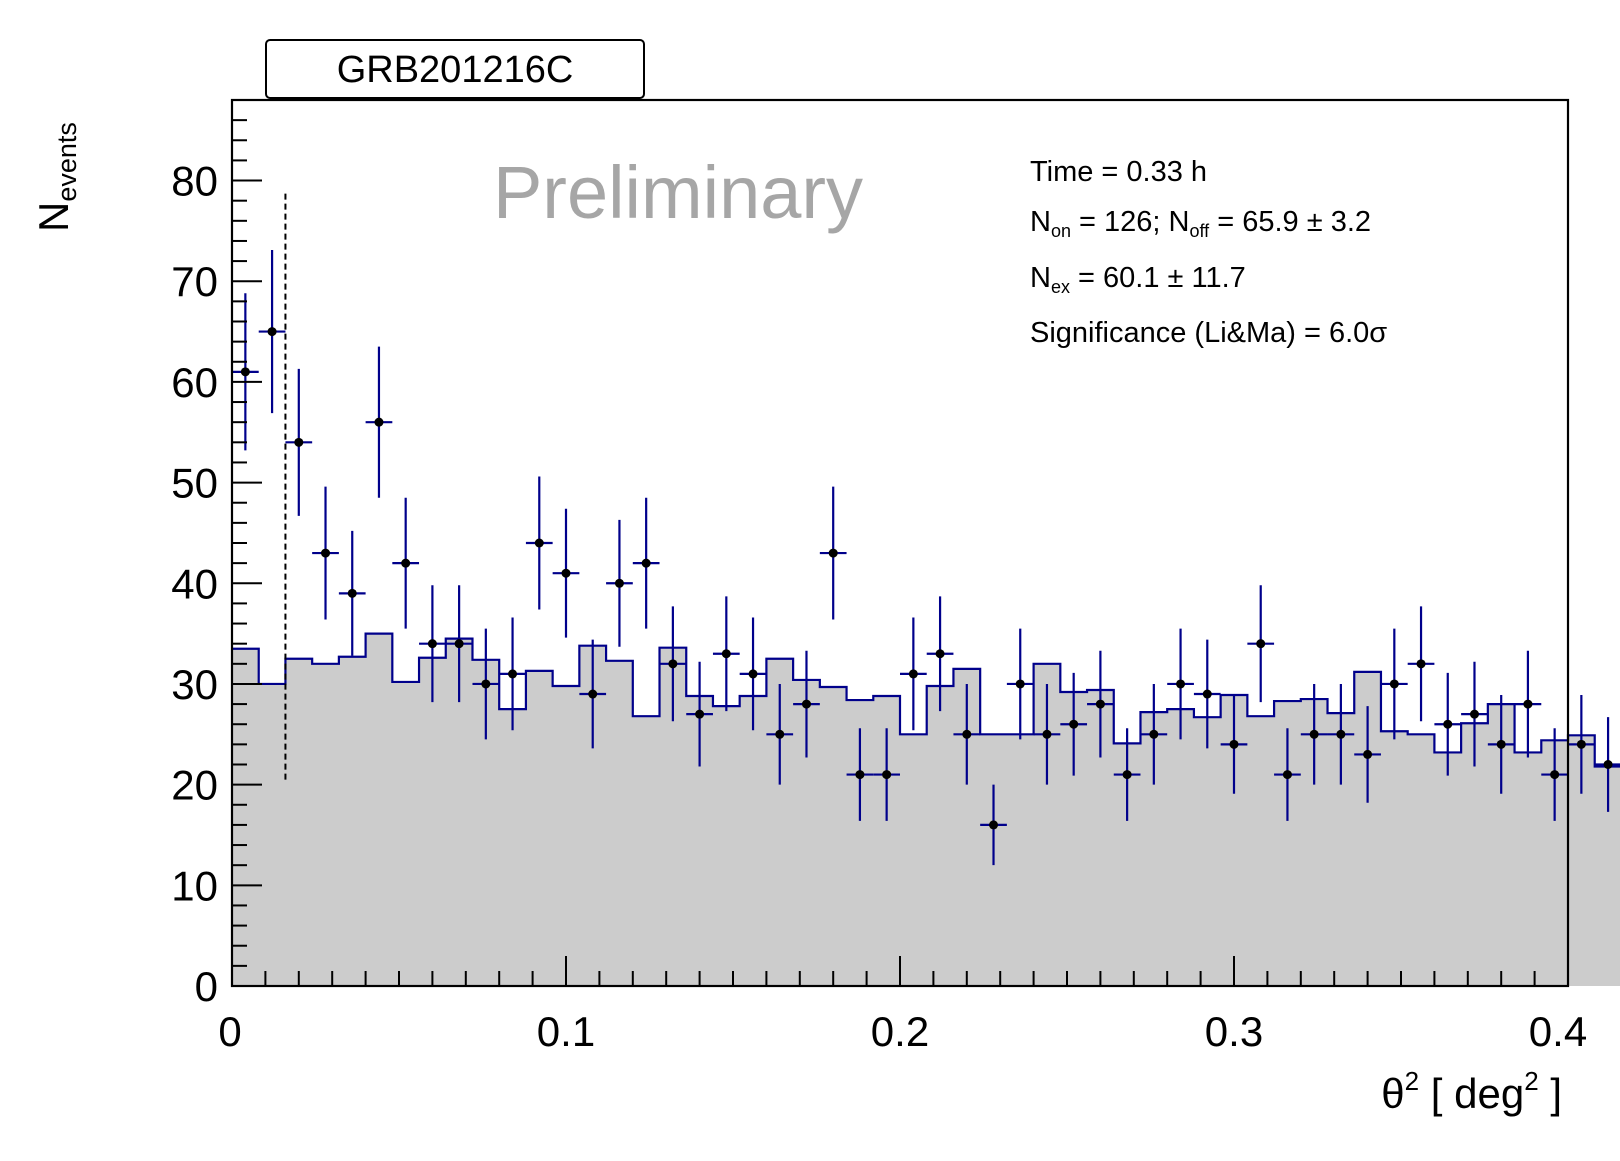  I want to click on x-tick-label: 0.2, so click(900, 1031).